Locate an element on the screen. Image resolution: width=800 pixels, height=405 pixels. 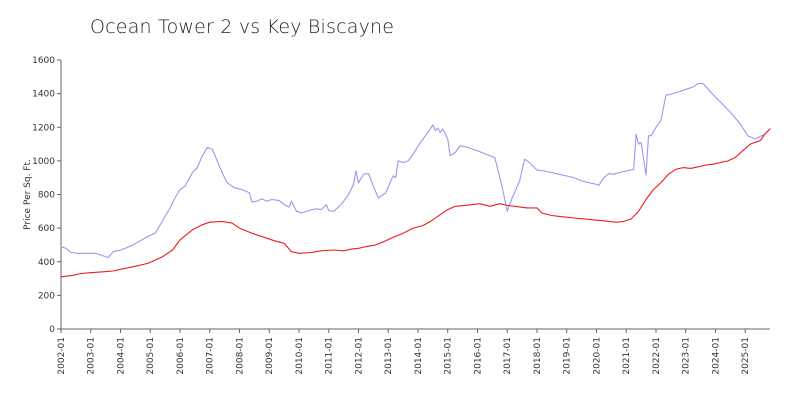
x-tick-label: 2015-01 is located at coordinates (449, 356).